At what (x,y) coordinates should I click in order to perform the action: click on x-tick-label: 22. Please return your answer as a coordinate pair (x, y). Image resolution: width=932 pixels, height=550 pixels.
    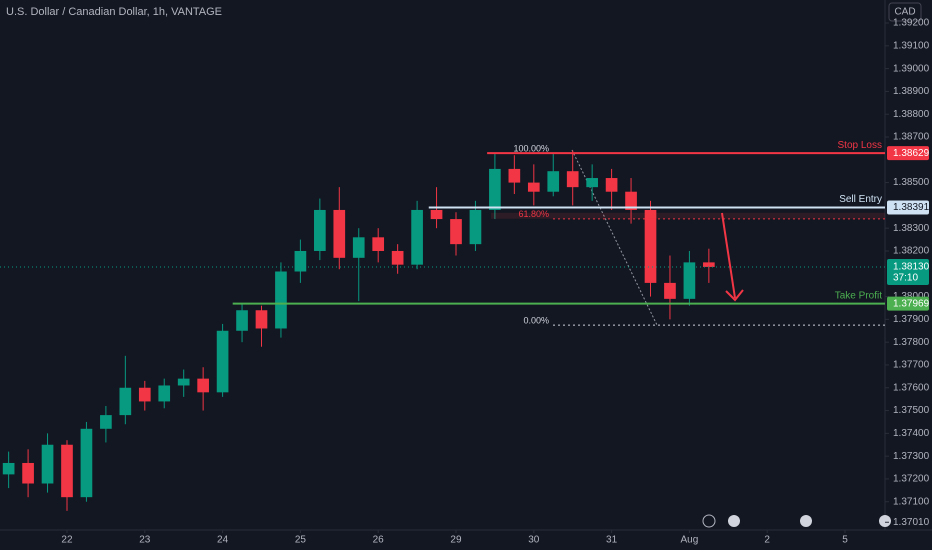
    Looking at the image, I should click on (67, 540).